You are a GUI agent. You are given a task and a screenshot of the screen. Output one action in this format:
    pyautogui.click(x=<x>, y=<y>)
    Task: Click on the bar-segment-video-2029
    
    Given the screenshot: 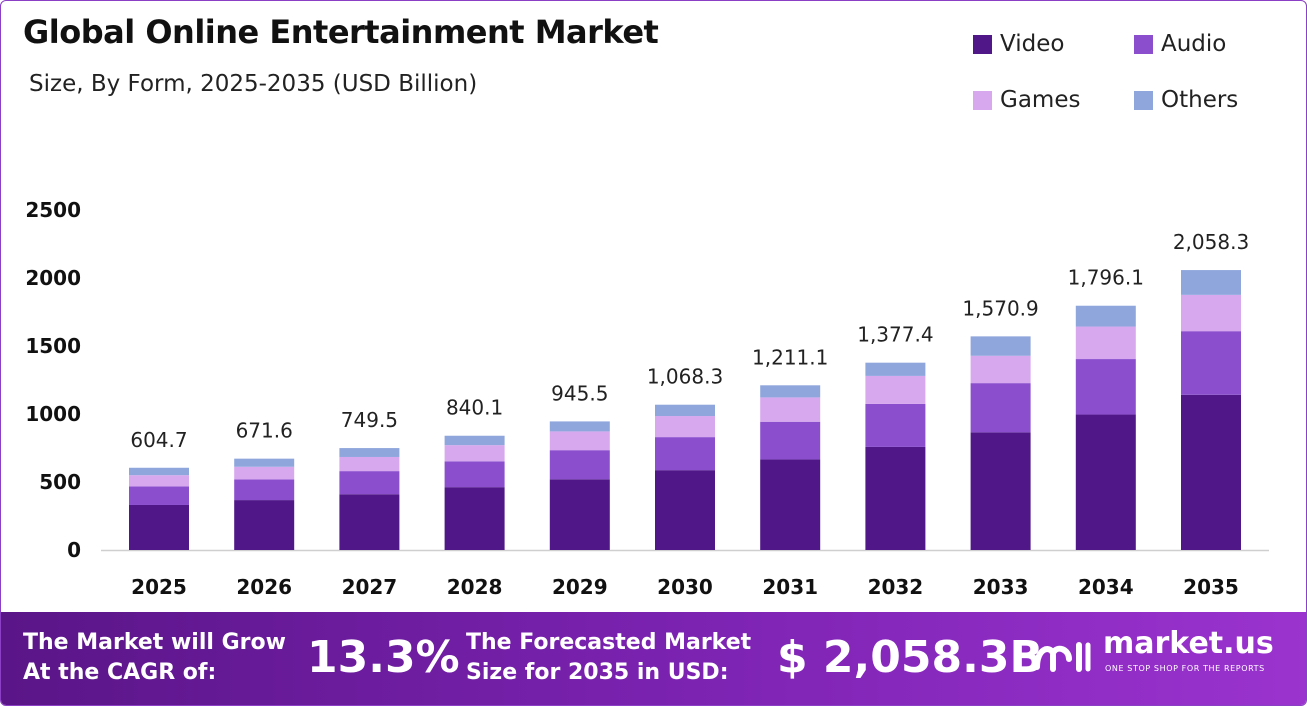 What is the action you would take?
    pyautogui.click(x=579, y=514)
    